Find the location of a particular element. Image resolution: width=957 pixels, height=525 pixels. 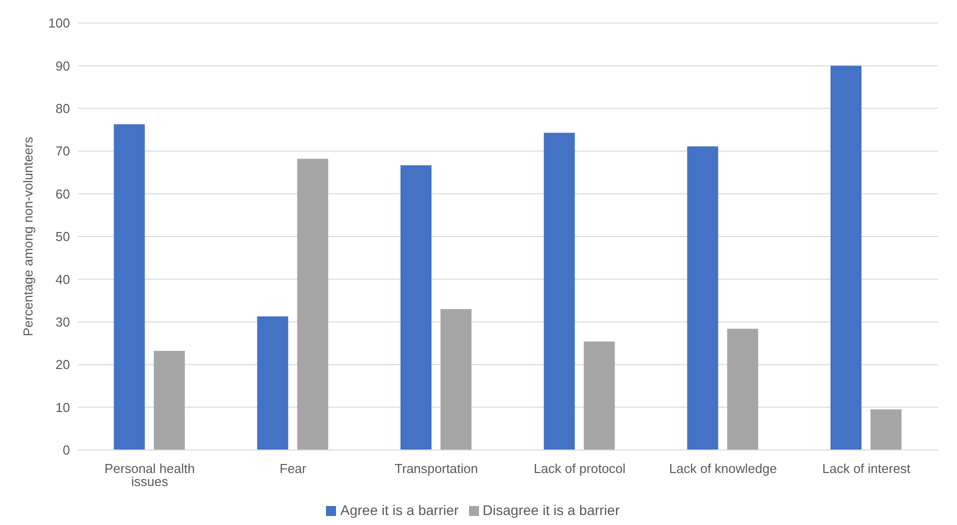

y-axis-title: Percentage among non-volunteers is located at coordinates (28, 236).